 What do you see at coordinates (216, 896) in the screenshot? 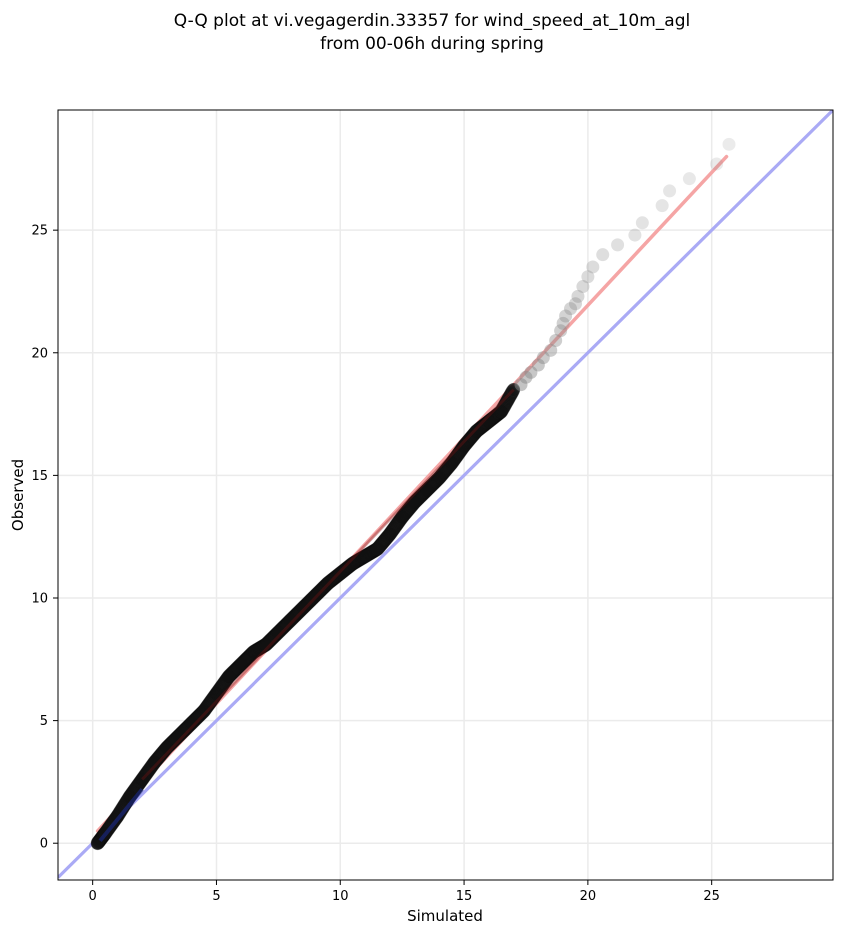
I see `x-tick-label: 5` at bounding box center [216, 896].